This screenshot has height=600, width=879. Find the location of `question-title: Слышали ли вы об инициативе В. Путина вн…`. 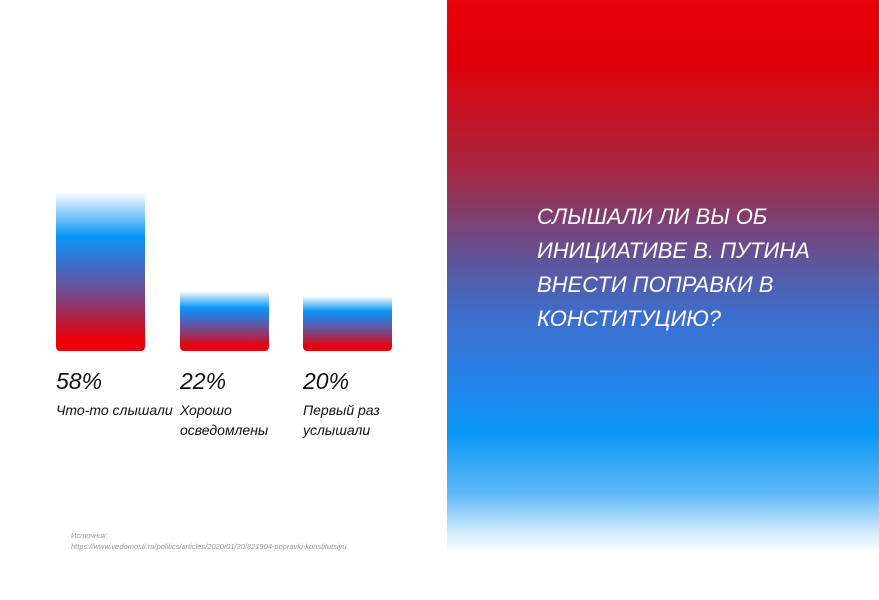

question-title: Слышали ли вы об инициативе В. Путина вн… is located at coordinates (673, 267).